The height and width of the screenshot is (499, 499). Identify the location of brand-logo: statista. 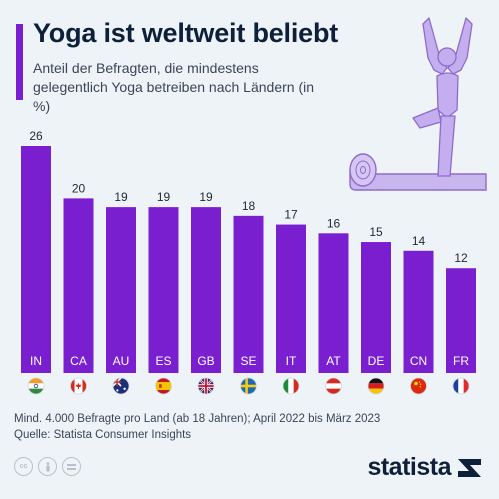
(425, 467).